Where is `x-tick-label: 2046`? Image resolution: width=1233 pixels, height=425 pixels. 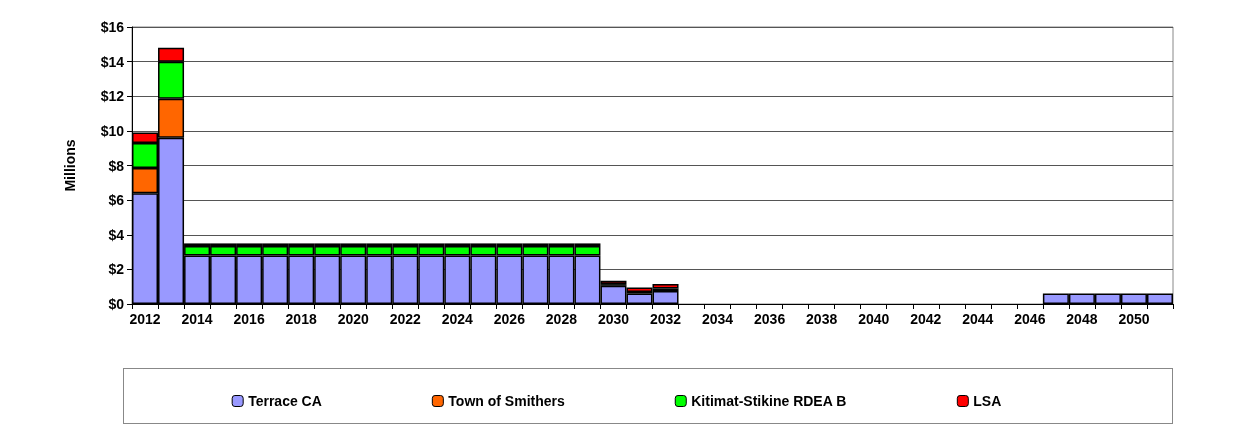 x-tick-label: 2046 is located at coordinates (1030, 319).